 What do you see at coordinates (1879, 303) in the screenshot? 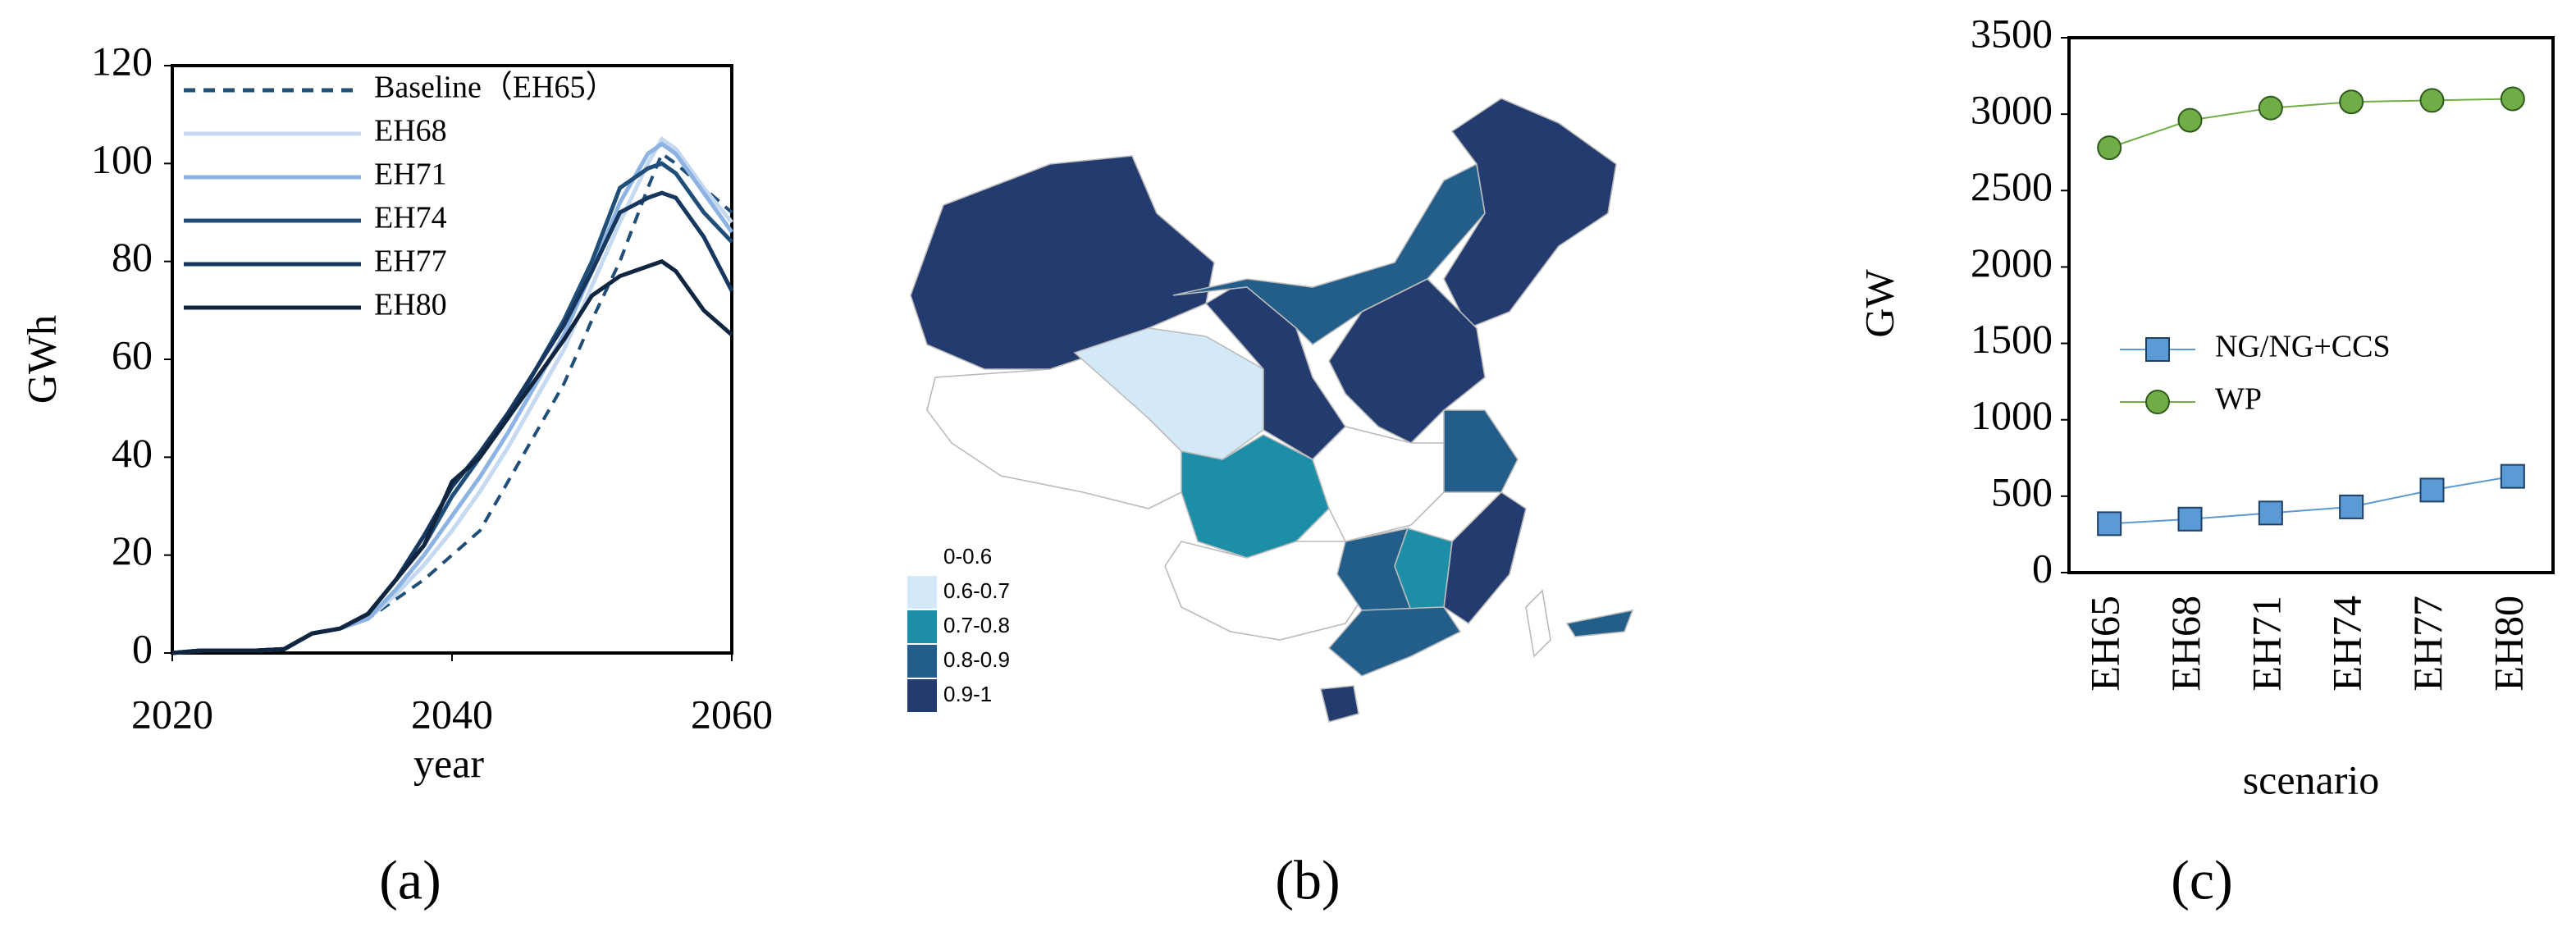
I see `y-axis-title: GW` at bounding box center [1879, 303].